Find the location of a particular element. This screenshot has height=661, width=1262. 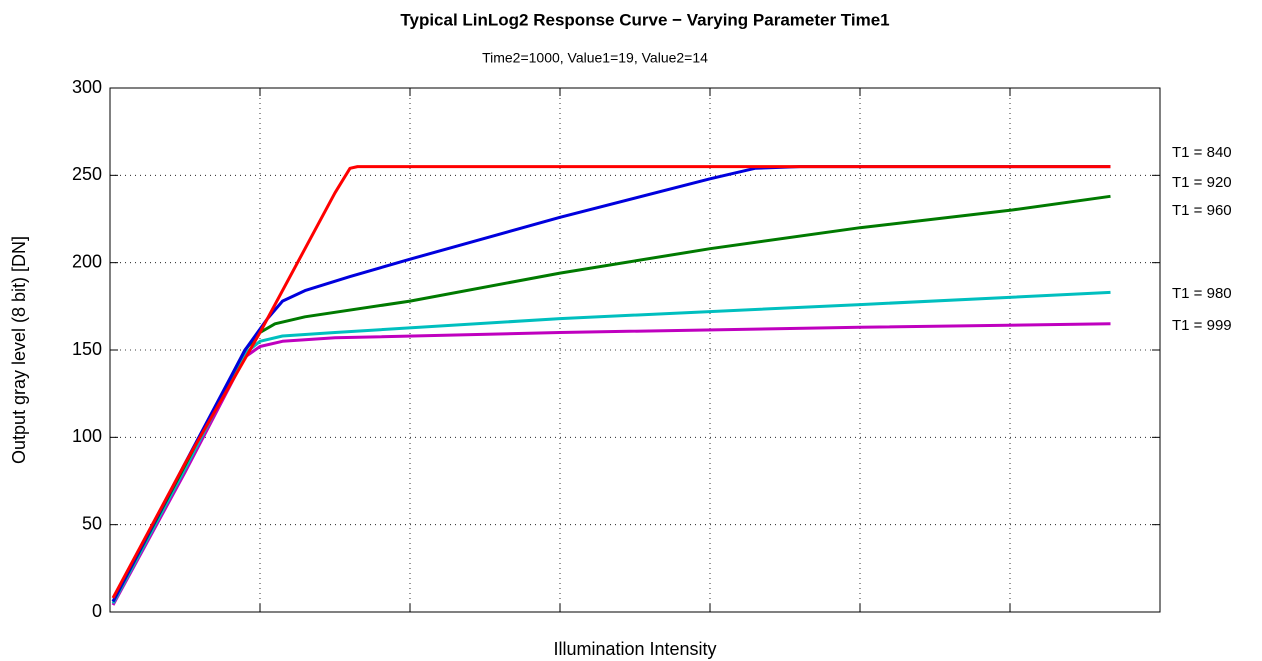

y-tick-label: 100 is located at coordinates (87, 436).